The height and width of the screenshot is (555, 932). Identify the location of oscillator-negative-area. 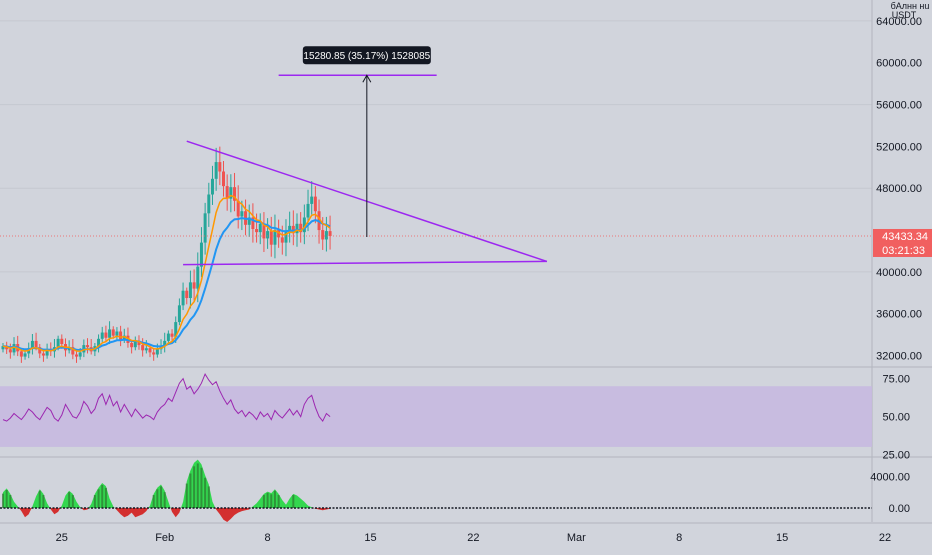
(174, 514).